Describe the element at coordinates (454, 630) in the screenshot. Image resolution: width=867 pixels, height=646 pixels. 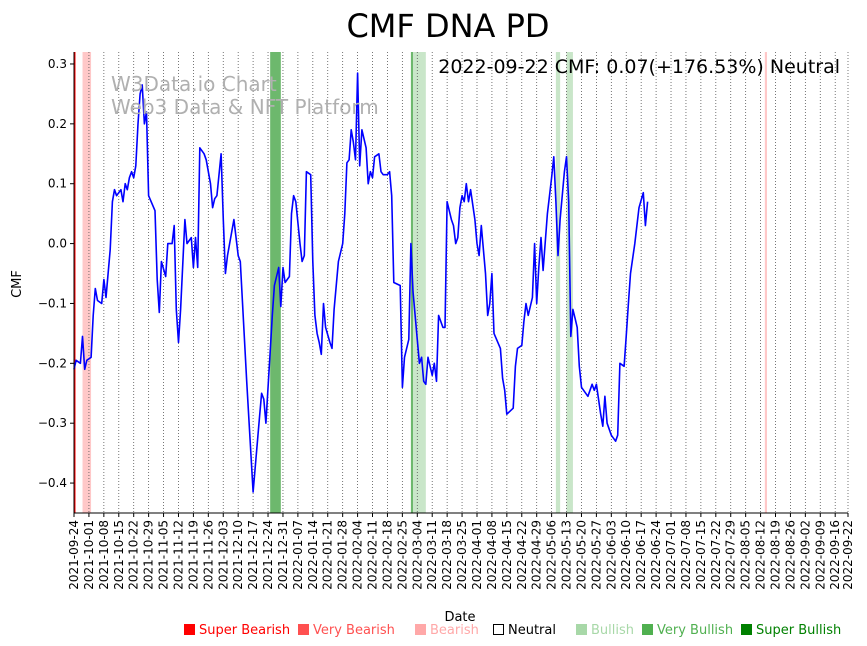
I see `legend-label: Bearish` at that location.